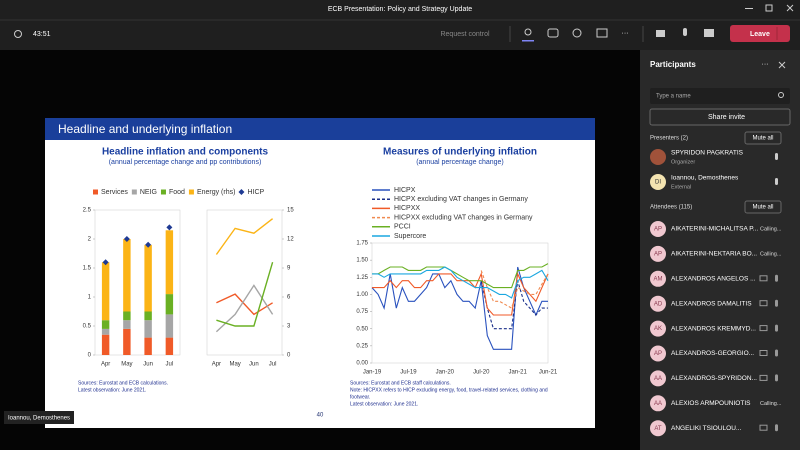 This screenshot has width=800, height=450. Describe the element at coordinates (790, 8) in the screenshot. I see `close-button` at that location.